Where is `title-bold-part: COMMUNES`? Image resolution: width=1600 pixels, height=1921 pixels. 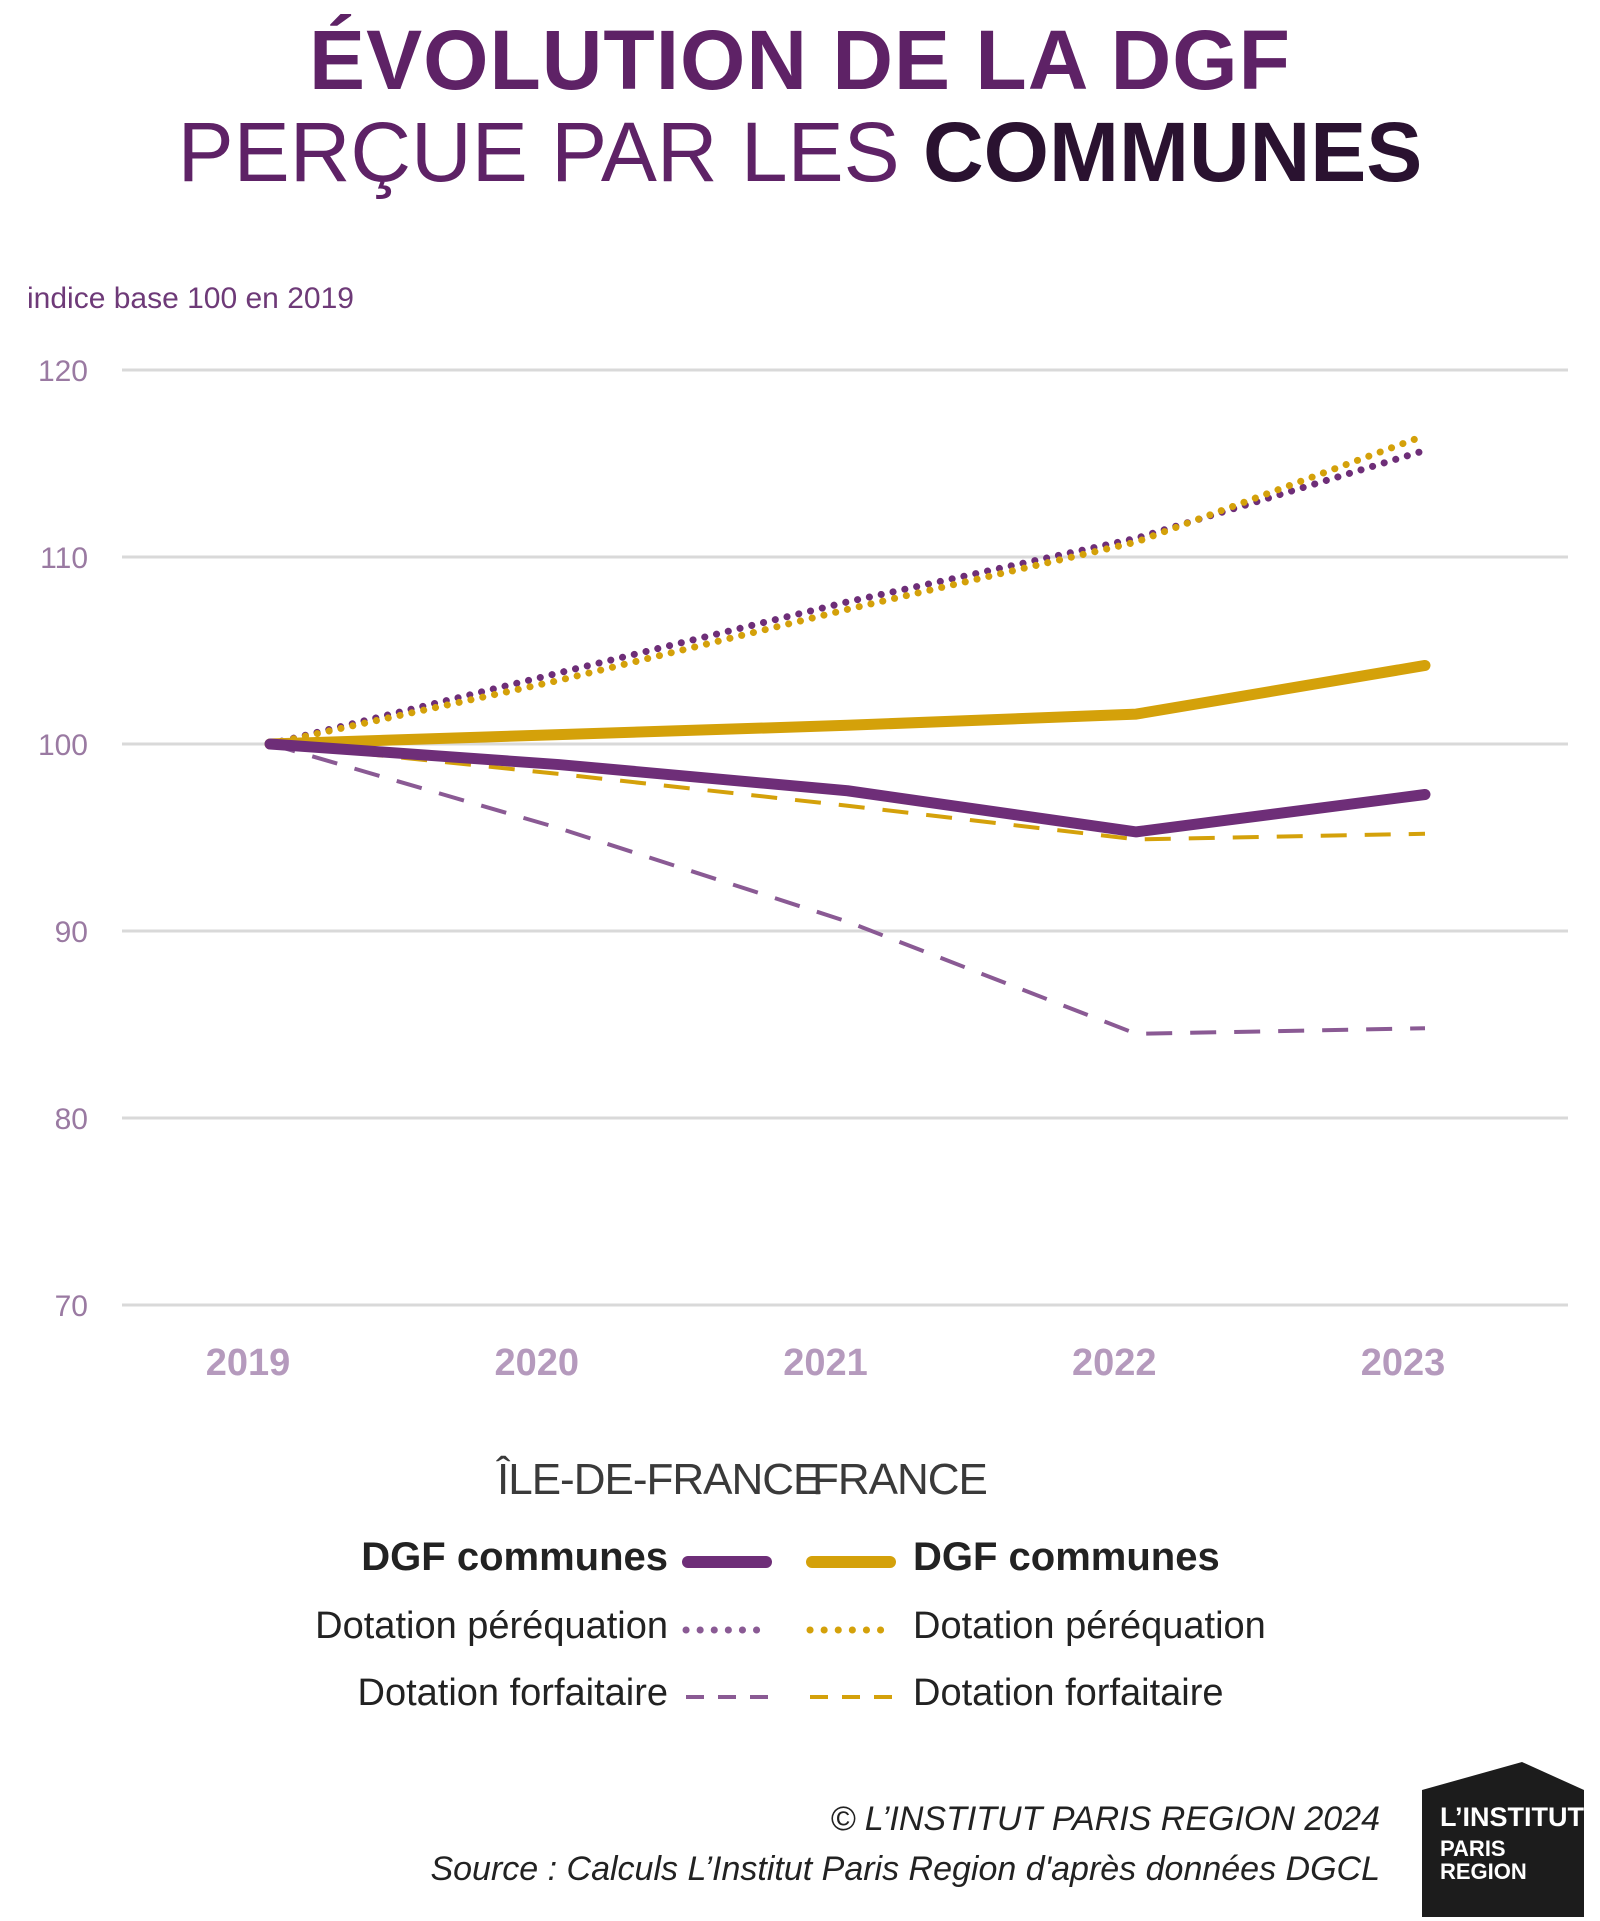 title-bold-part: COMMUNES is located at coordinates (1173, 152).